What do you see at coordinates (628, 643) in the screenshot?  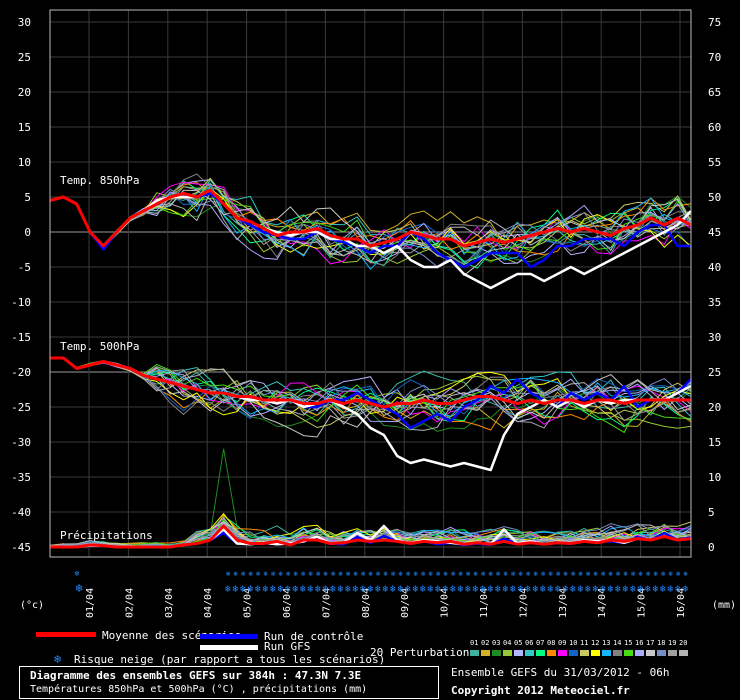 I see `perturbation-number: 15` at bounding box center [628, 643].